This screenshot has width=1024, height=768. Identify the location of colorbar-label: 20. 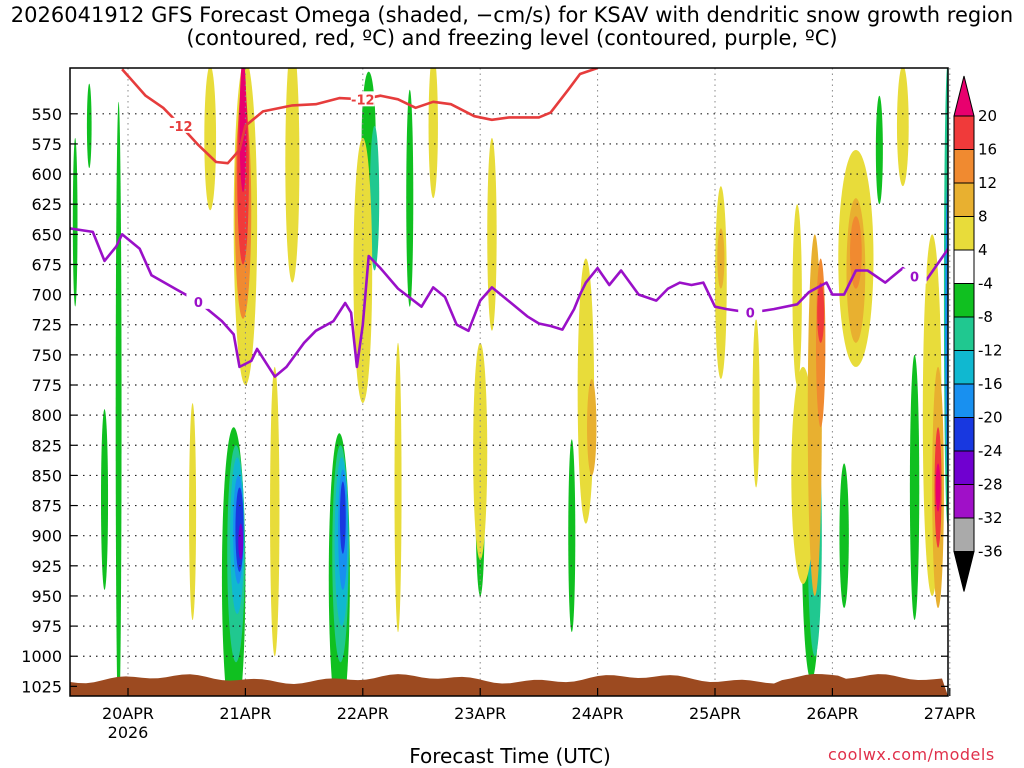
(987, 116).